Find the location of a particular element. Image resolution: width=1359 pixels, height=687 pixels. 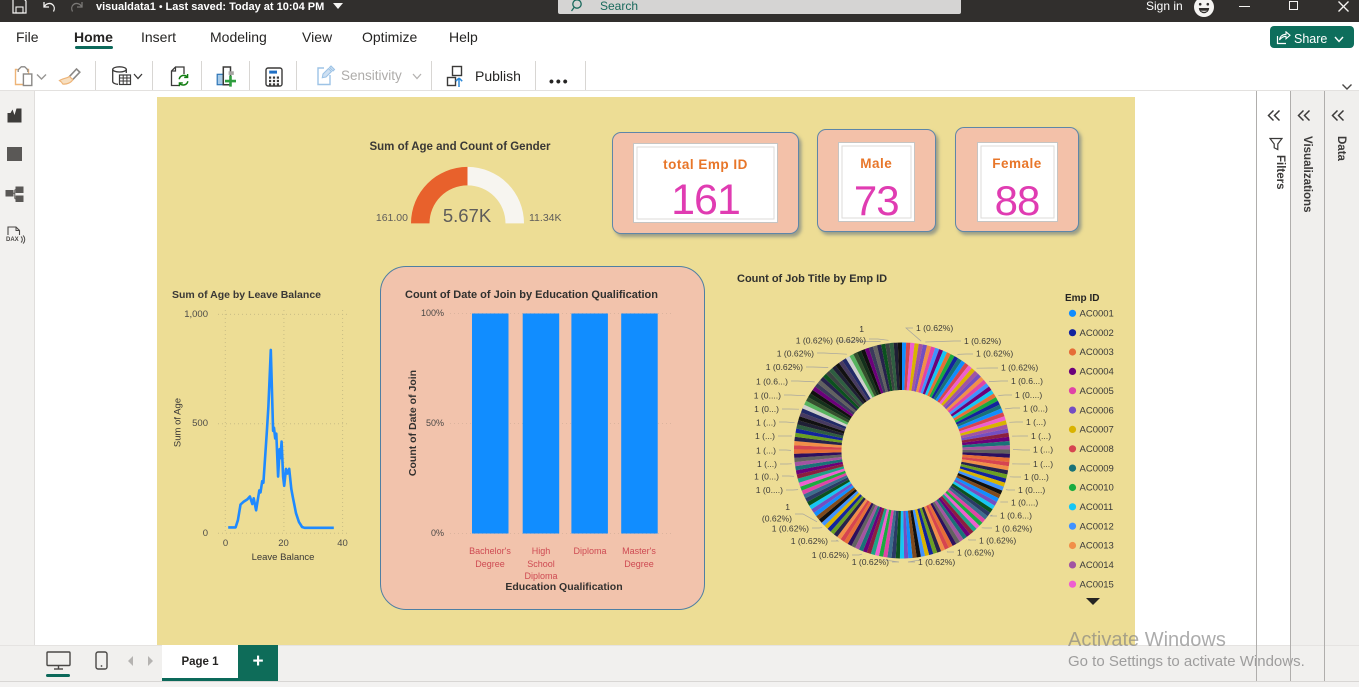

svg-text: AC0007 is located at coordinates (1097, 430).